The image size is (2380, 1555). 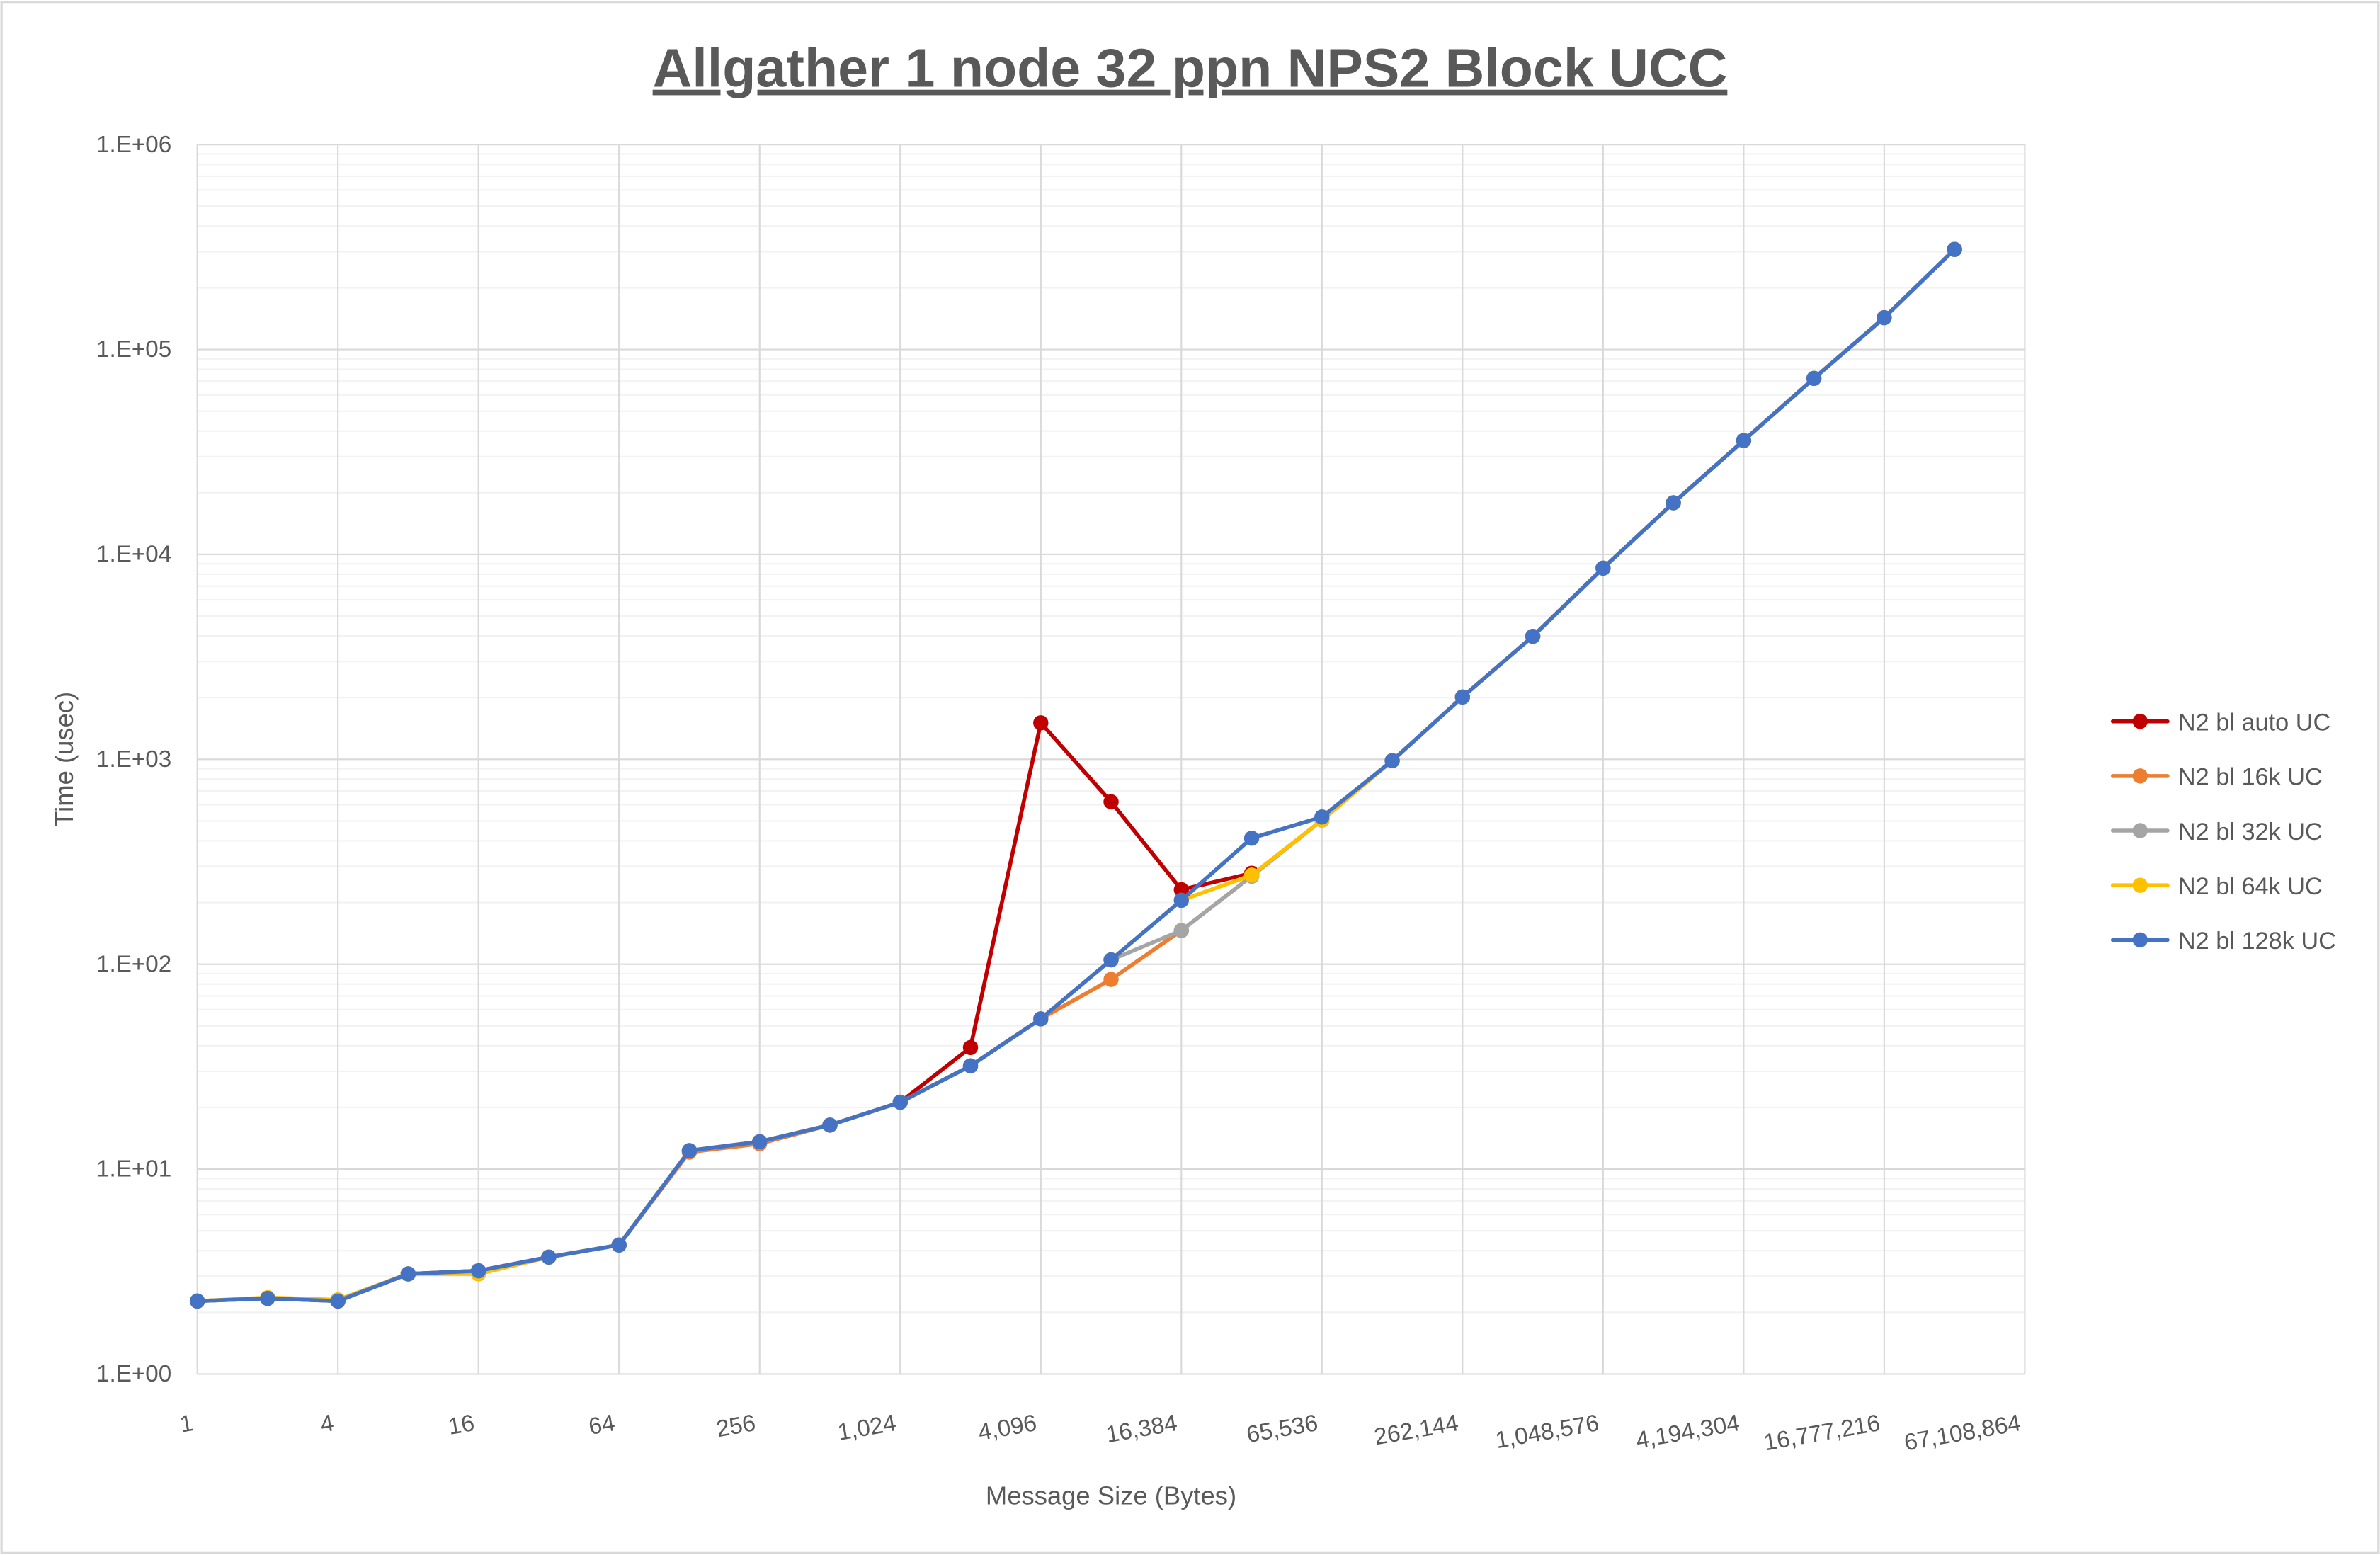 I want to click on legend-label: N2 bl 64k UC, so click(x=2250, y=886).